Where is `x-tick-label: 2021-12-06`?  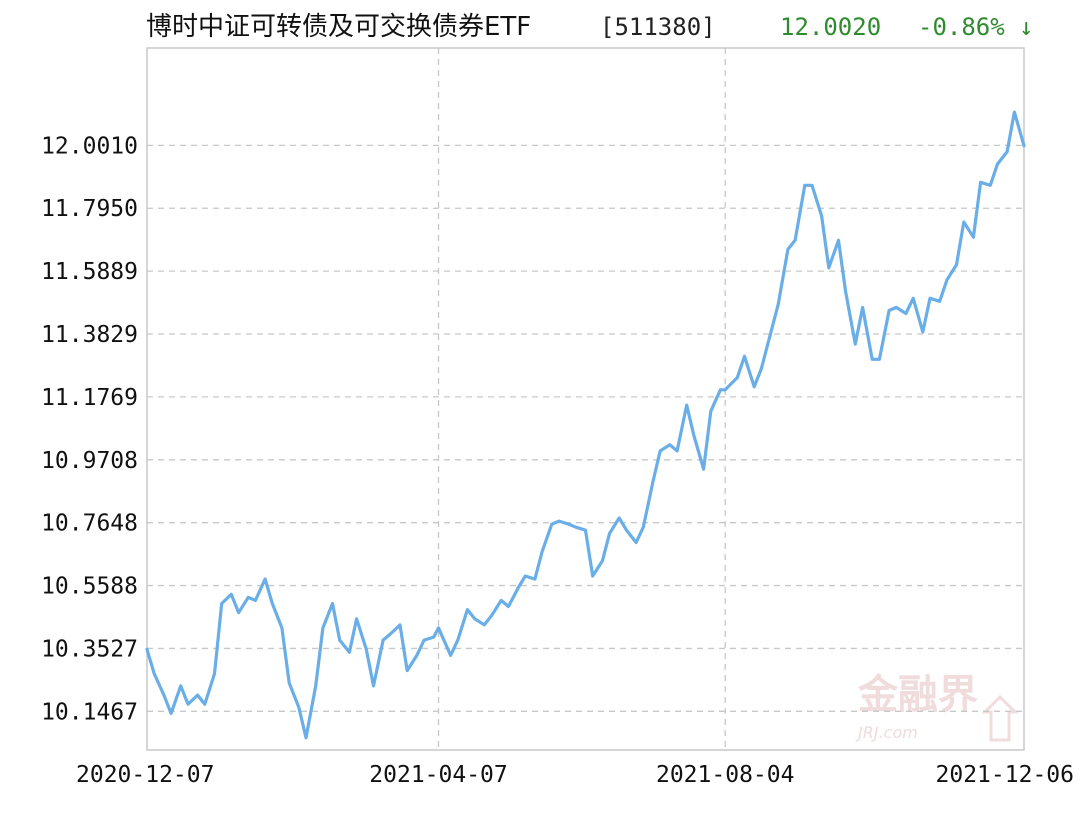 x-tick-label: 2021-12-06 is located at coordinates (1005, 775).